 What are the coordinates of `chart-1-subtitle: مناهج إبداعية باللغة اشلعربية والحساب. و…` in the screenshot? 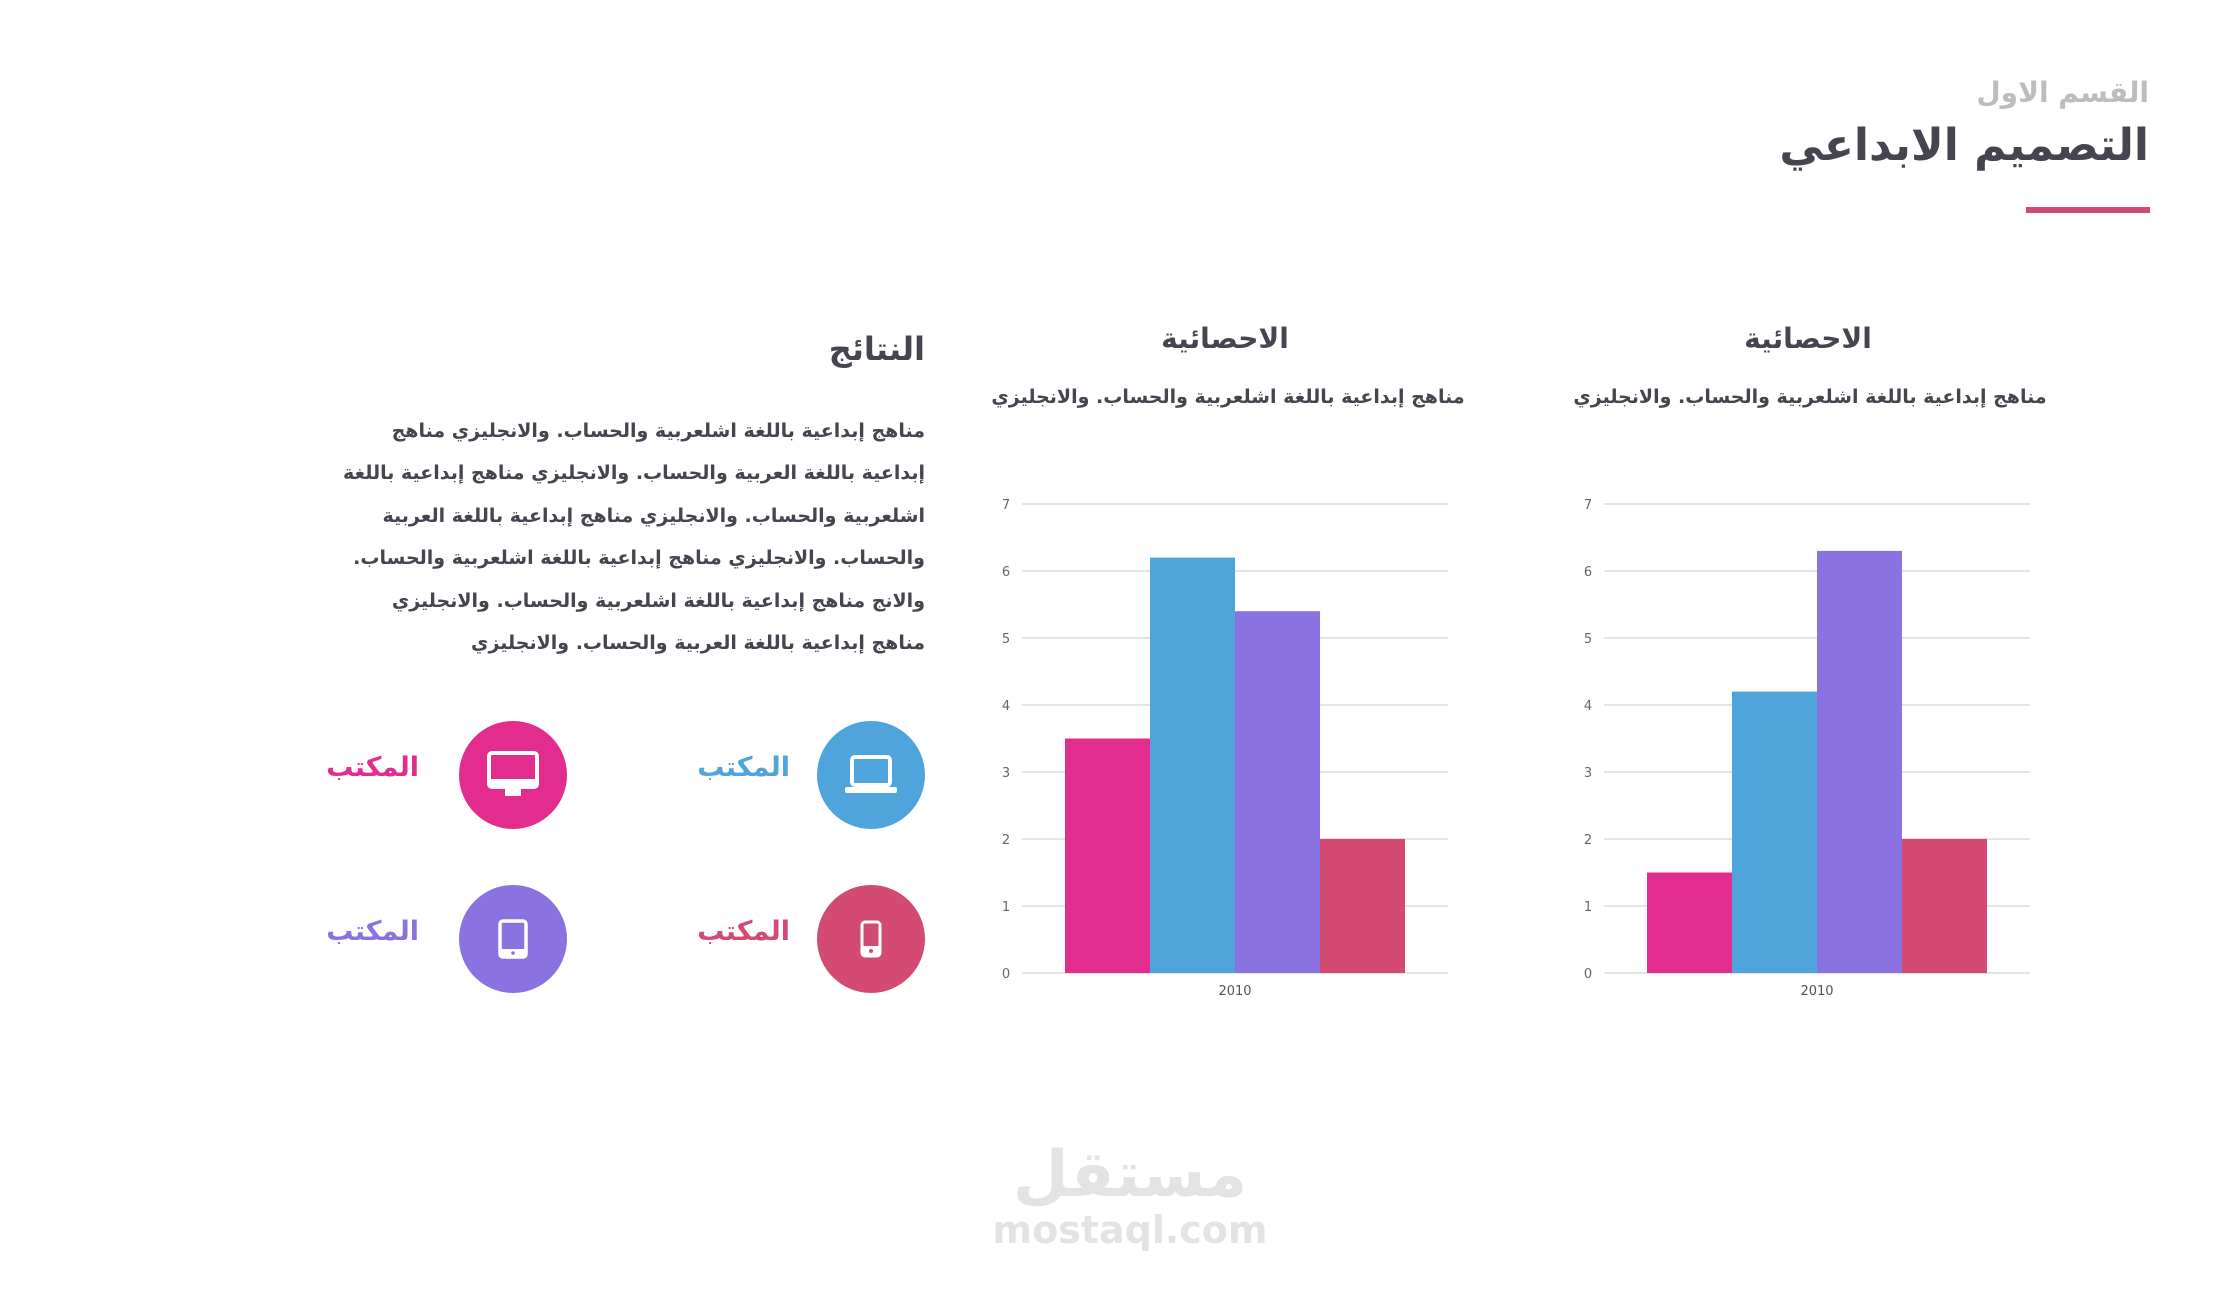 It's located at (1228, 397).